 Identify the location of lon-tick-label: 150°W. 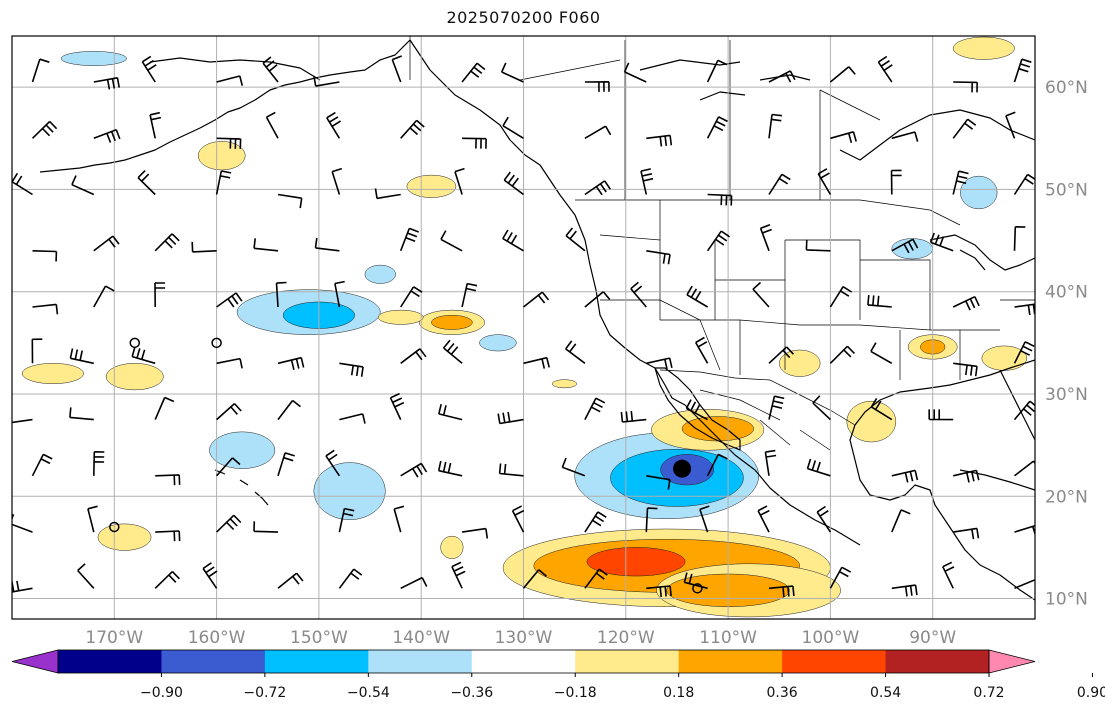
(319, 638).